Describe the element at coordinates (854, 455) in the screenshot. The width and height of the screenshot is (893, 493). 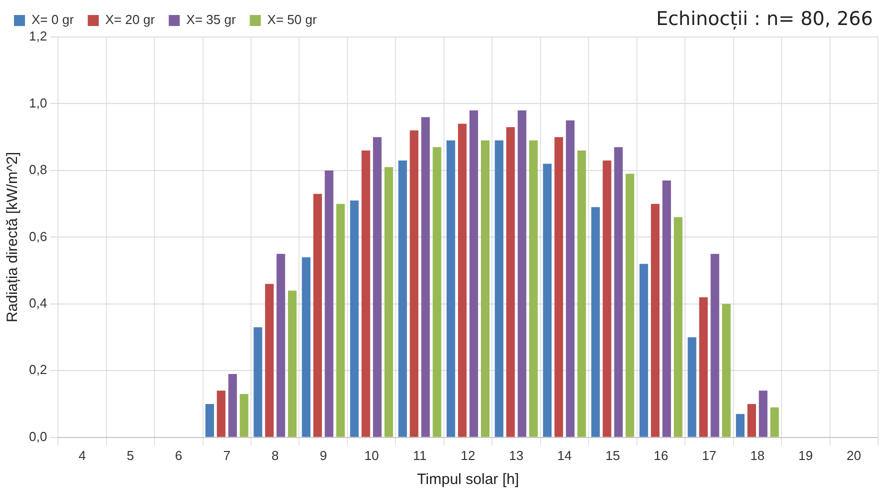
I see `x-tick-label: 20` at that location.